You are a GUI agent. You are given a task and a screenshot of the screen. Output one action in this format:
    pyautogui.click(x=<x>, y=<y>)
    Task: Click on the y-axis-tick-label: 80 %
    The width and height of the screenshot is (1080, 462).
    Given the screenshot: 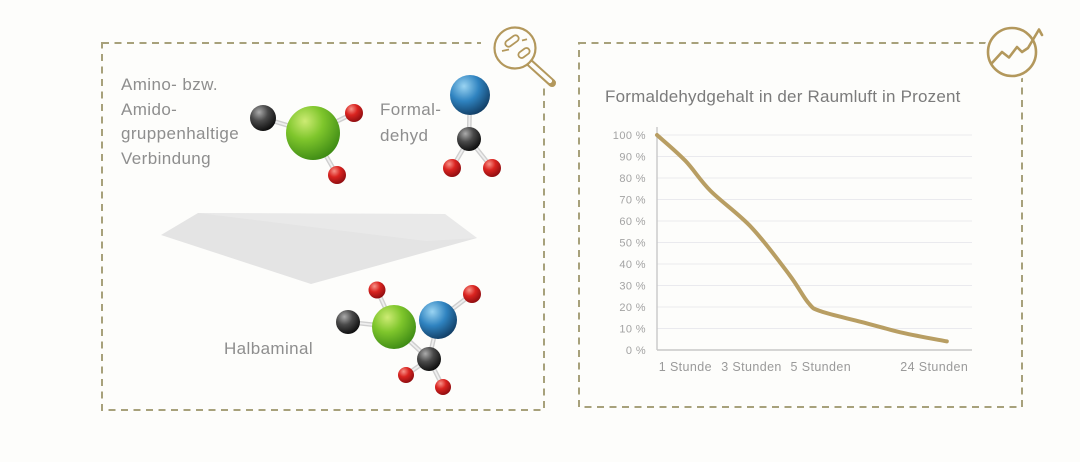 What is the action you would take?
    pyautogui.click(x=632, y=179)
    